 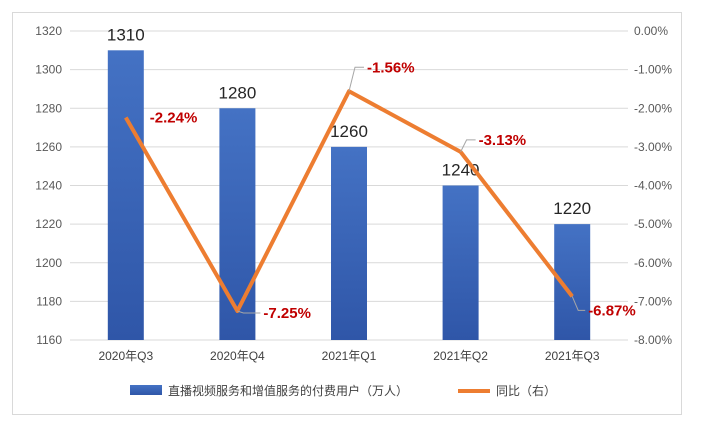 I want to click on left-tick-label: 1200, so click(x=48, y=263).